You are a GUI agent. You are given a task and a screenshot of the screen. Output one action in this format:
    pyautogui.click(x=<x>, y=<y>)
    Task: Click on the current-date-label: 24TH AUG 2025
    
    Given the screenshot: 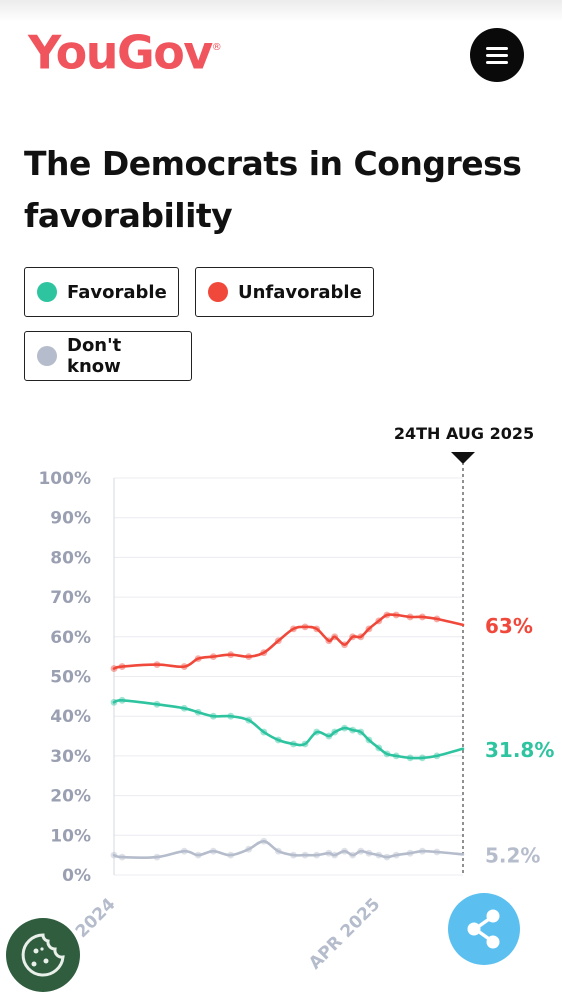 What is the action you would take?
    pyautogui.click(x=464, y=433)
    